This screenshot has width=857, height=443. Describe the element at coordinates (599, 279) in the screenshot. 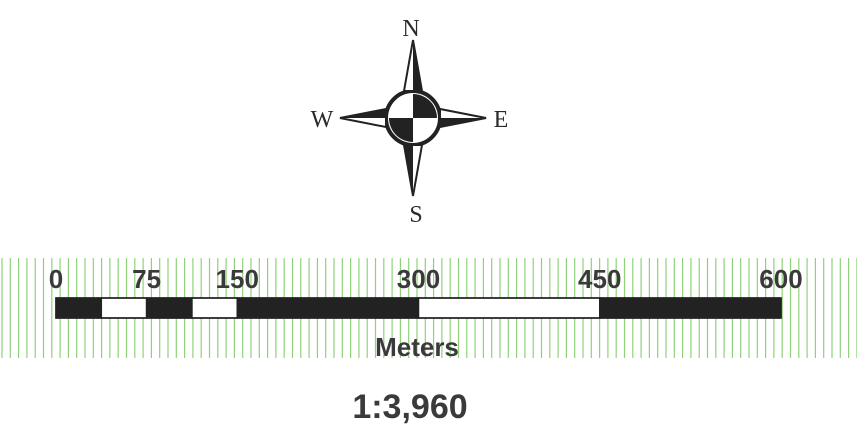

I see `scale-tick-label: 450` at that location.